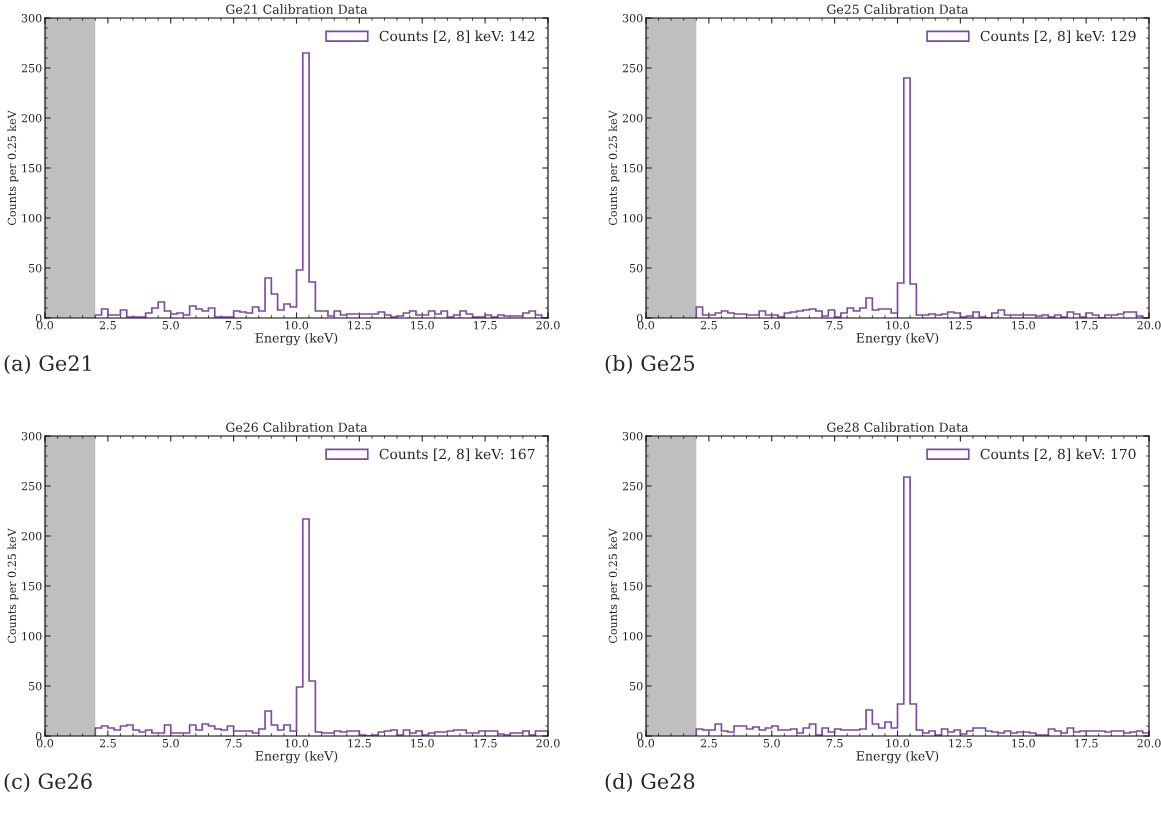 This screenshot has width=1161, height=815. Describe the element at coordinates (1058, 454) in the screenshot. I see `legend-label: Counts [2, 8] keV: 170` at that location.